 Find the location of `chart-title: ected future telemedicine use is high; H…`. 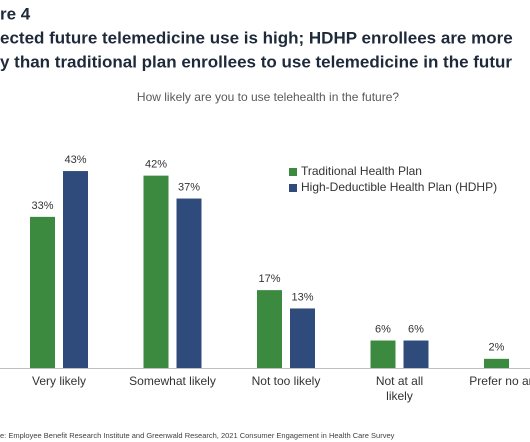

chart-title: ected future telemedicine use is high; H… is located at coordinates (256, 37).